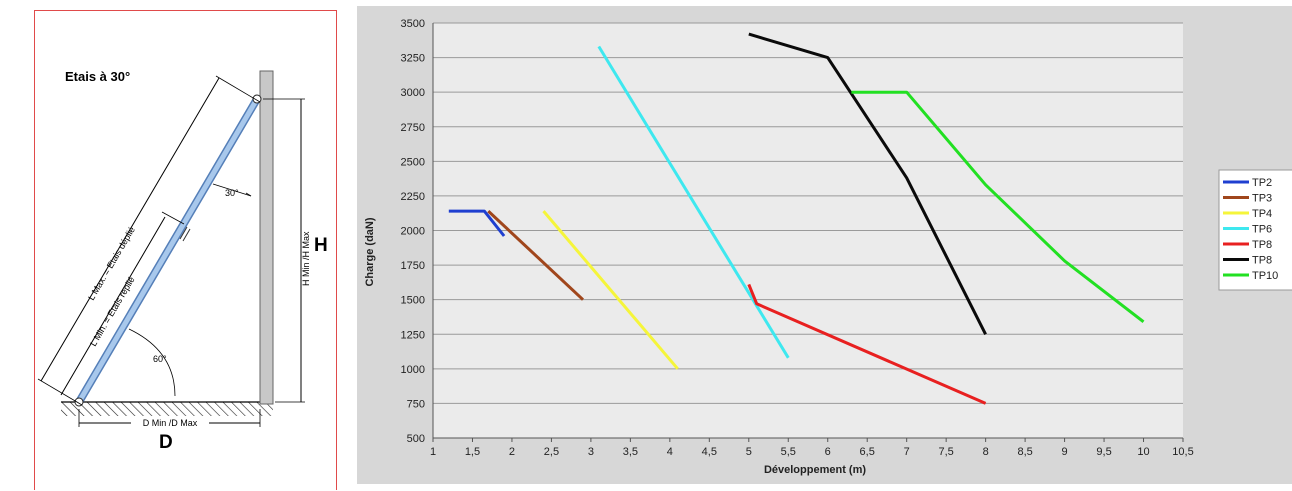 Image resolution: width=1292 pixels, height=491 pixels. Describe the element at coordinates (413, 93) in the screenshot. I see `y-tick-label: 3000` at that location.